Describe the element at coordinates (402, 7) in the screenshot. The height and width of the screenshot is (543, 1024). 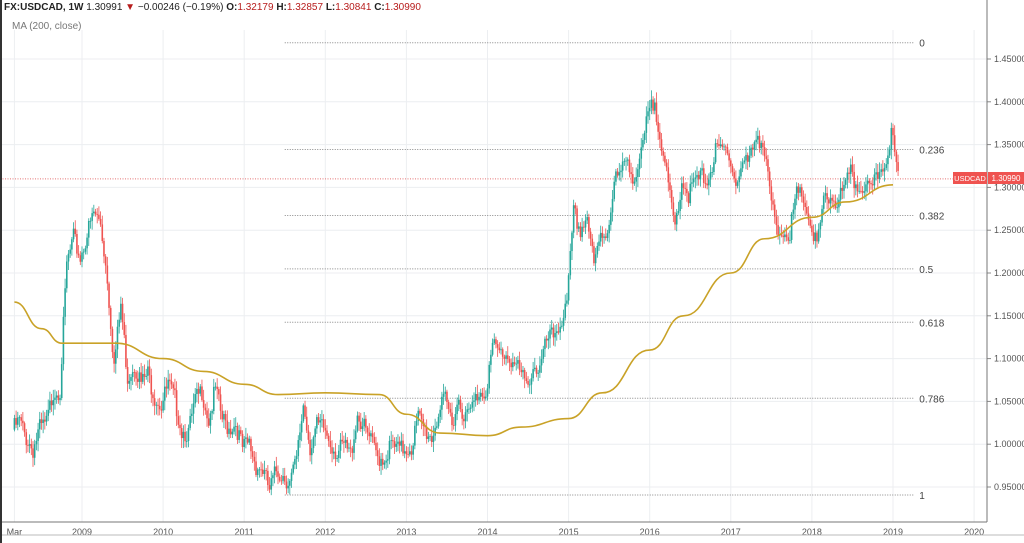
I see `close-value: 1.30990` at that location.